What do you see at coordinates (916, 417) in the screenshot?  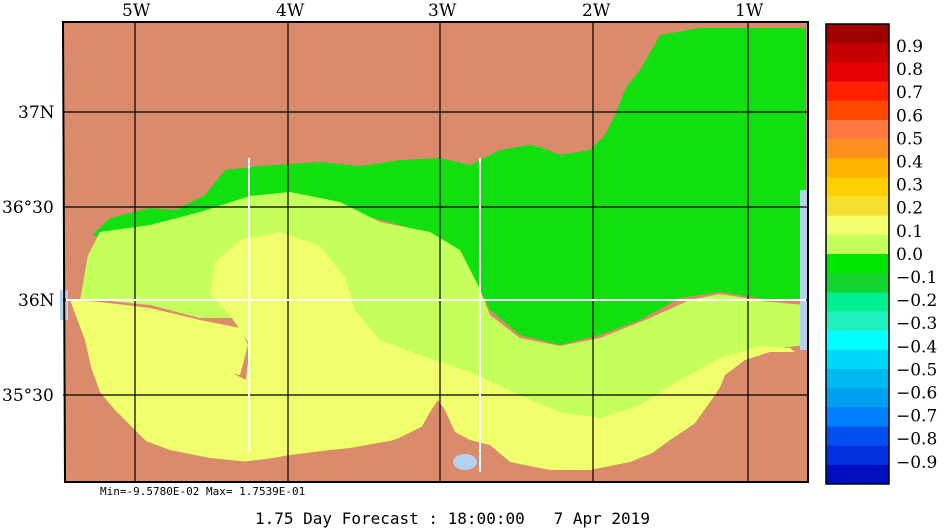 I see `colorbar-label-16: −0.7` at bounding box center [916, 417].